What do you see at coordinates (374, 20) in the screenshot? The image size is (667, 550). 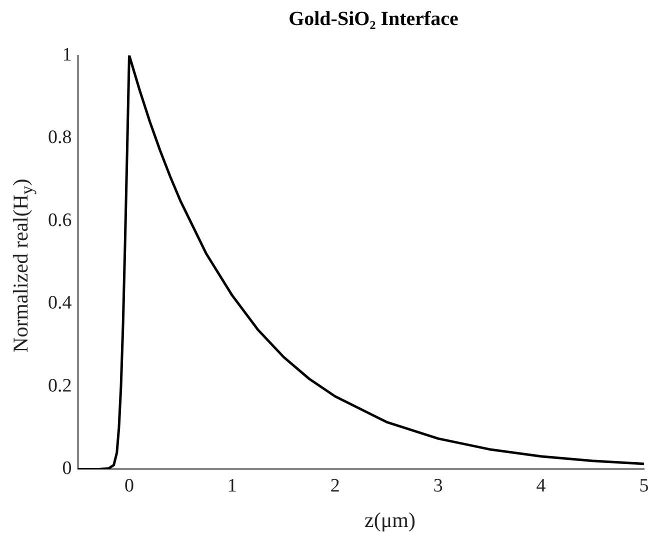 I see `chart-title: Gold-SiO₂ Interface` at bounding box center [374, 20].